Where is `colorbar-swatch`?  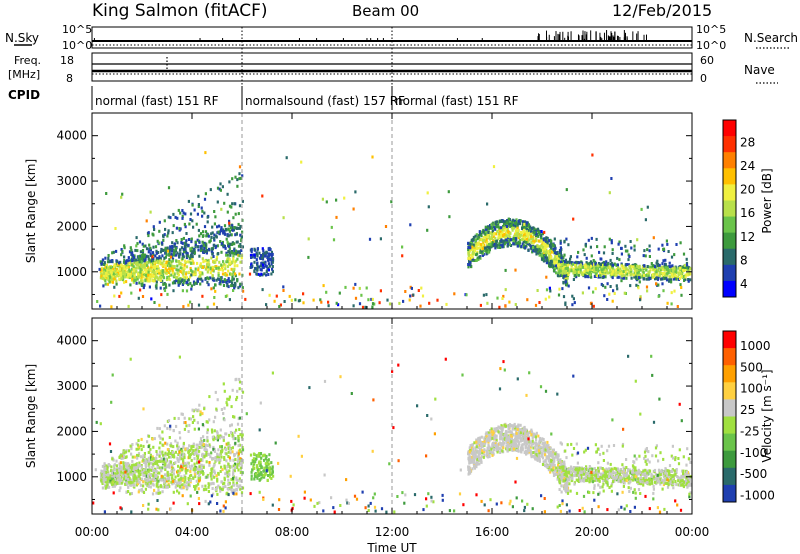 colorbar-swatch is located at coordinates (729, 225).